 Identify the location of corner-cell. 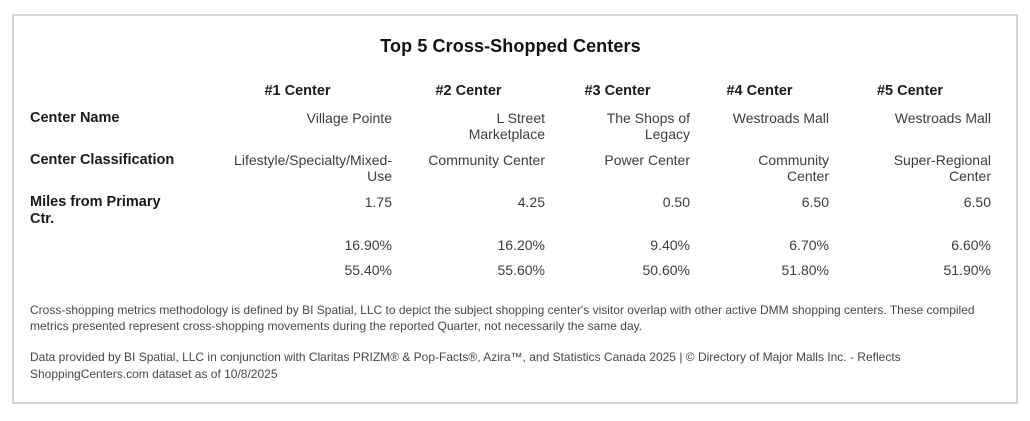
(116, 96).